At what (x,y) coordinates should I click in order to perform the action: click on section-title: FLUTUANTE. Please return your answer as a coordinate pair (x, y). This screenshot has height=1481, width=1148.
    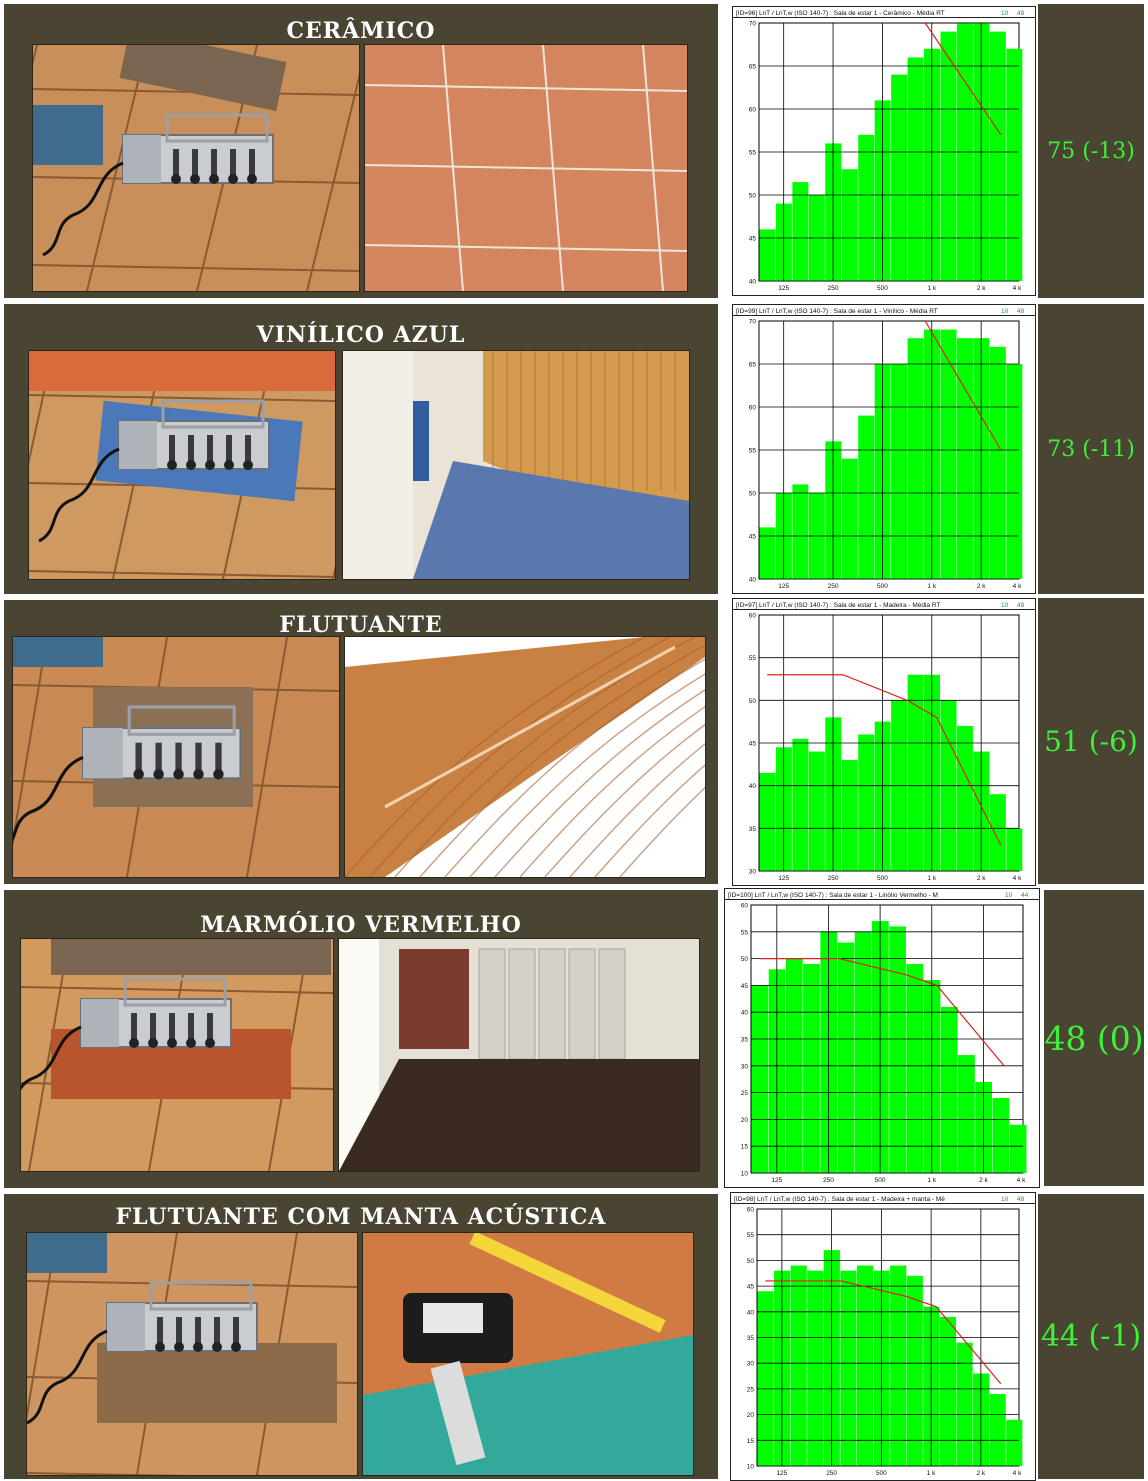
    Looking at the image, I should click on (361, 625).